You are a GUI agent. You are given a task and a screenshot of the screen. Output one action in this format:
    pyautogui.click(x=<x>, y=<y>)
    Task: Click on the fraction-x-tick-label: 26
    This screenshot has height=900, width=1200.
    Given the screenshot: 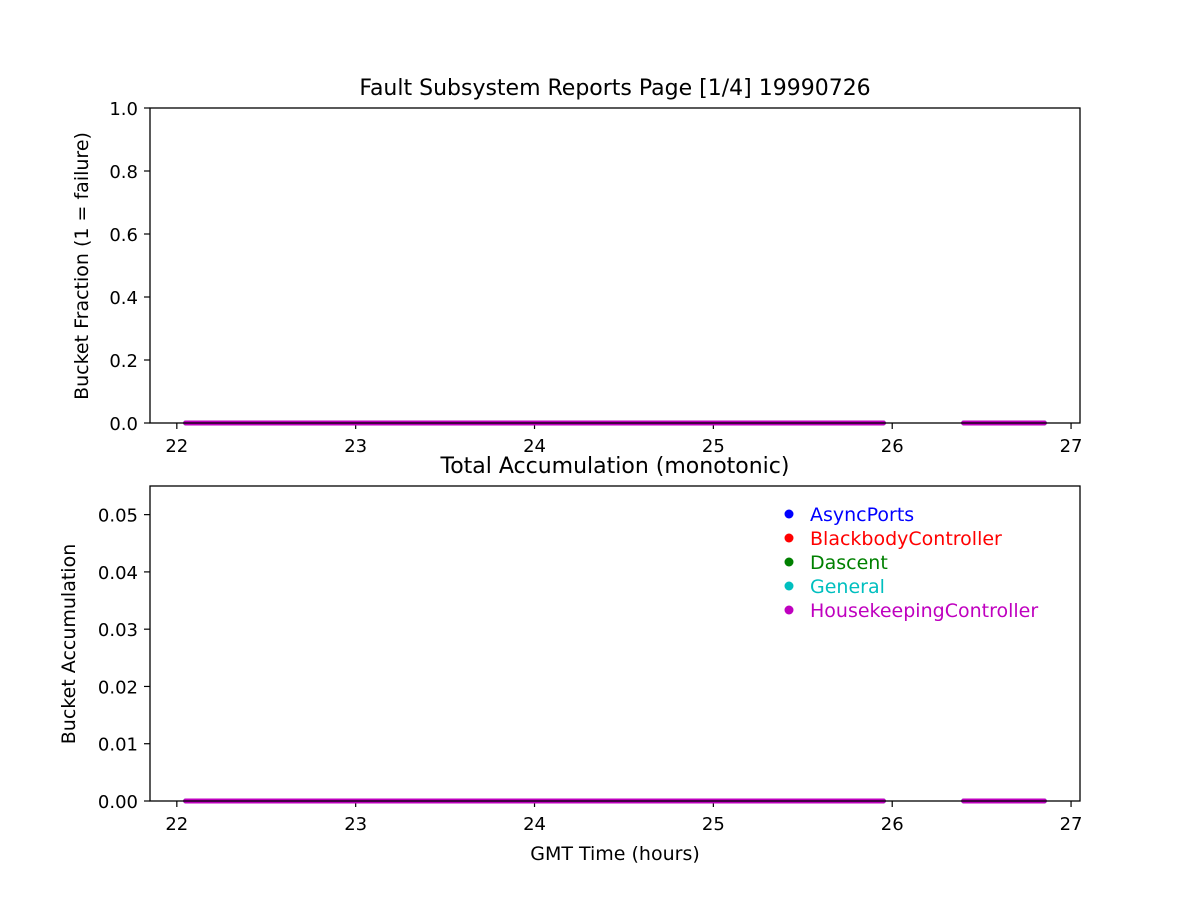 What is the action you would take?
    pyautogui.click(x=892, y=446)
    